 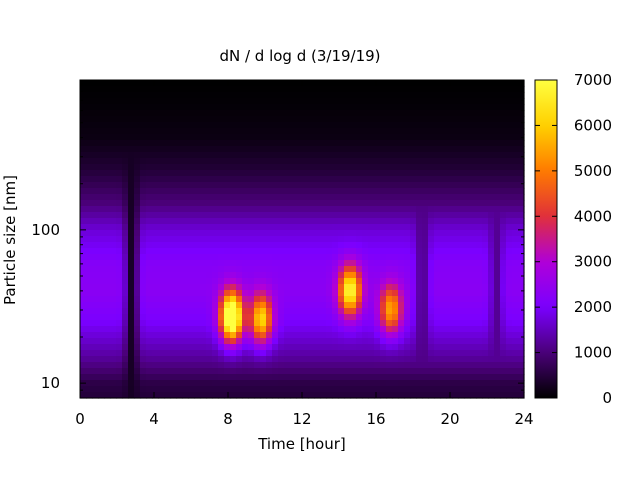 I want to click on colorbar-frame, so click(x=546, y=239).